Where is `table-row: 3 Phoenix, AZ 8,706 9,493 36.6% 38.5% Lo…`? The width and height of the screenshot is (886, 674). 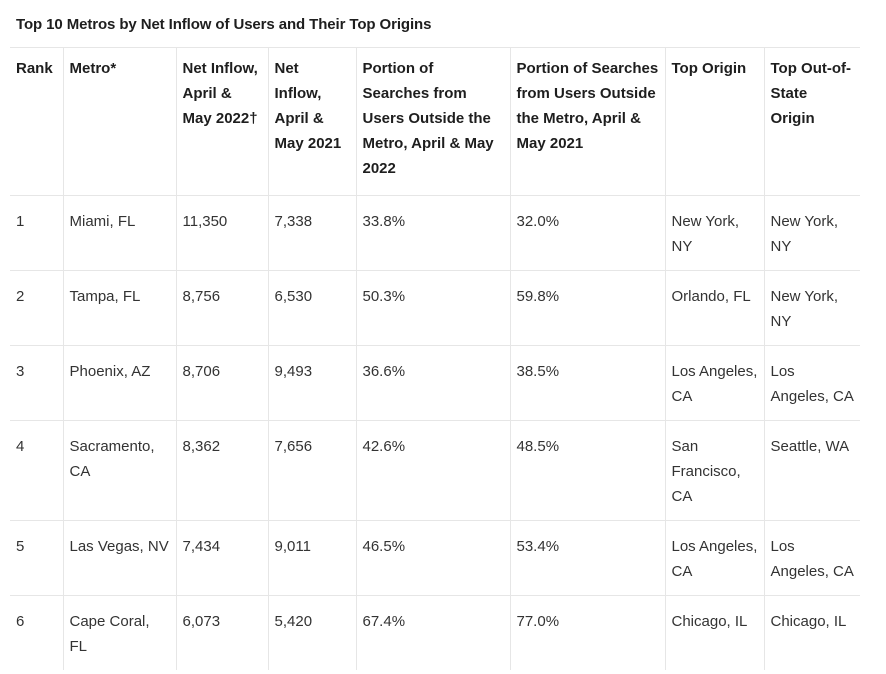
table-row: 3 Phoenix, AZ 8,706 9,493 36.6% 38.5% Lo… is located at coordinates (435, 383).